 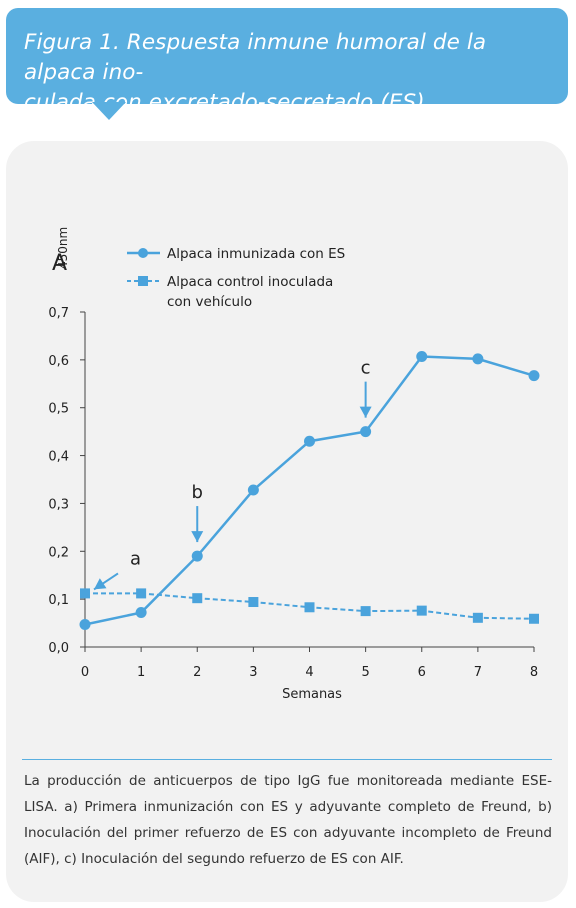 What do you see at coordinates (197, 672) in the screenshot?
I see `x-tick-label: 2` at bounding box center [197, 672].